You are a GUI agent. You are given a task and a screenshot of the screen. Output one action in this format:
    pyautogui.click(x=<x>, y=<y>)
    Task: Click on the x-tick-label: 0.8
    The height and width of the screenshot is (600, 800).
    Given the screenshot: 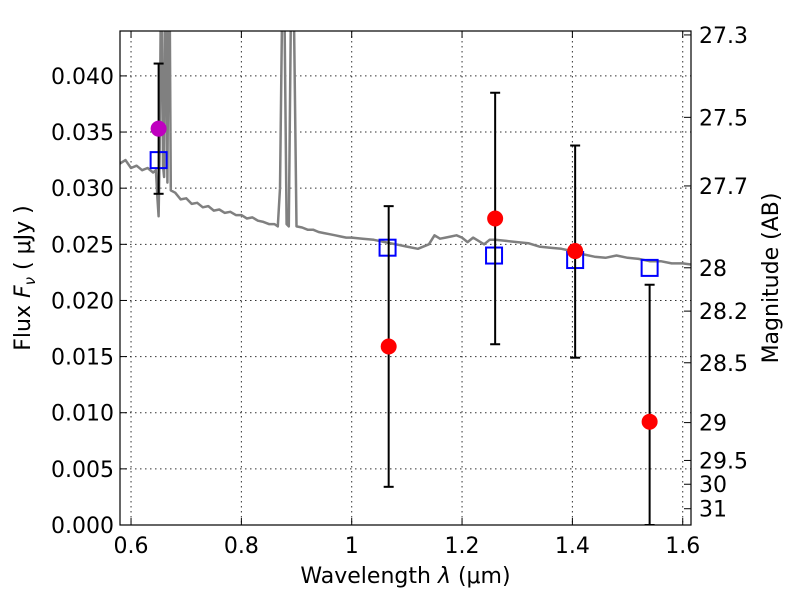 What is the action you would take?
    pyautogui.click(x=241, y=546)
    